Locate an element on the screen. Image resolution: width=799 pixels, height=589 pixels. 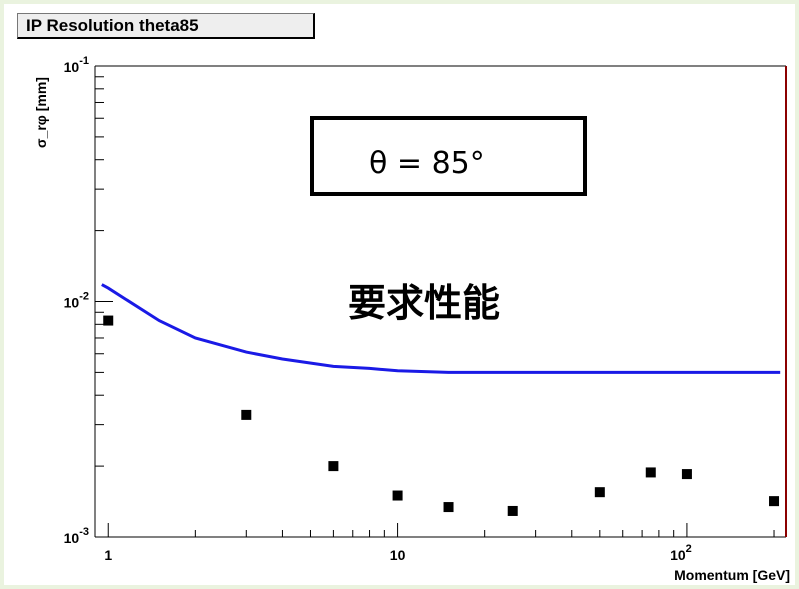
y-axis-title: σ_rφ [mm] is located at coordinates (41, 112).